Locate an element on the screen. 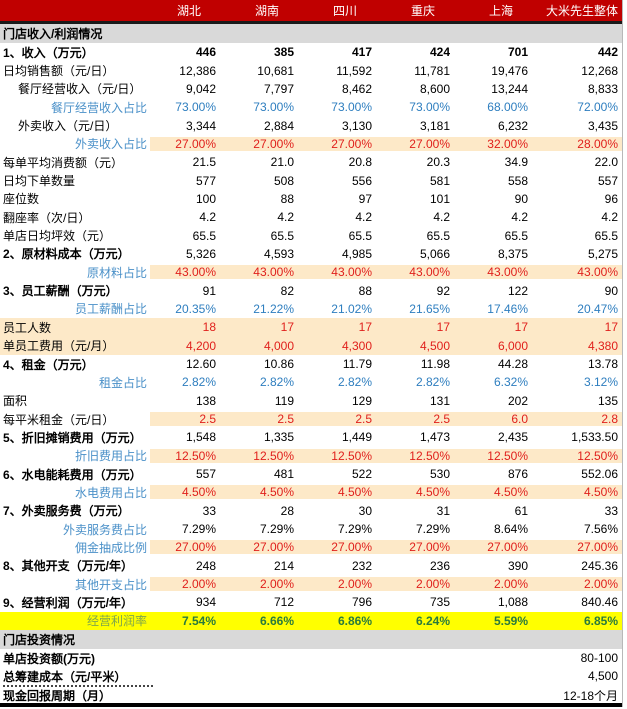 The height and width of the screenshot is (709, 627). cell-value: 20.47% is located at coordinates (597, 308).